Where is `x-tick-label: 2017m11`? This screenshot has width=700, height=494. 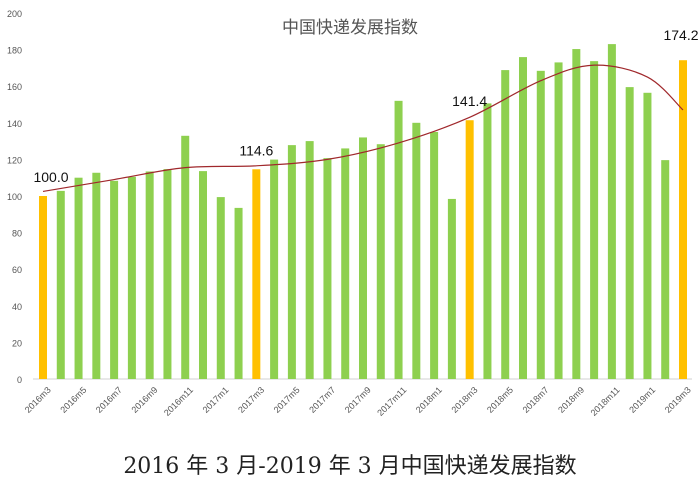 x-tick-label: 2017m11 is located at coordinates (391, 401).